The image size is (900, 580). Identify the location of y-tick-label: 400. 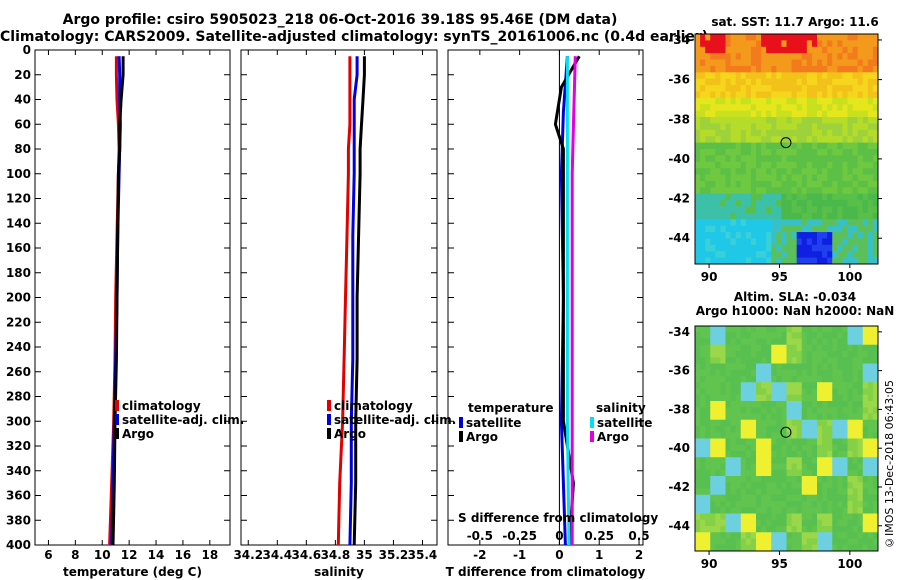
(18, 545).